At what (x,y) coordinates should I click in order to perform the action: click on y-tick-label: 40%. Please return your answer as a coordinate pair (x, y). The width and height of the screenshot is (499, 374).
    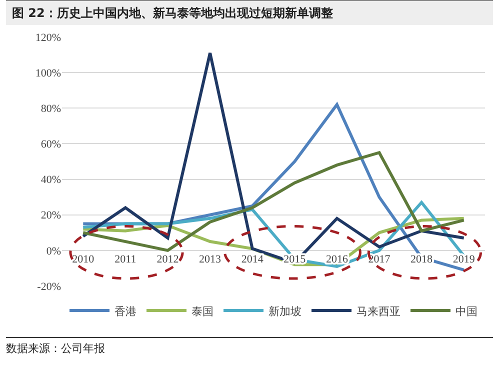
    Looking at the image, I should click on (50, 180).